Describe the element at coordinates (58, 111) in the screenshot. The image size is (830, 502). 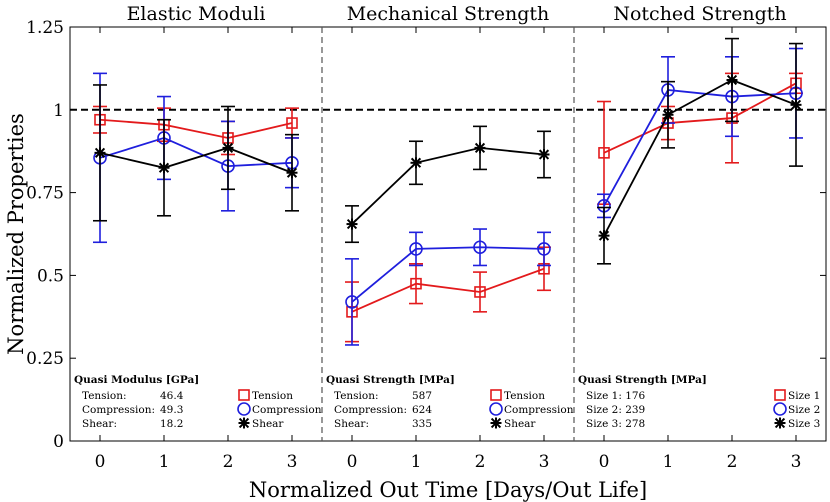
I see `y-tick-label: 1` at that location.